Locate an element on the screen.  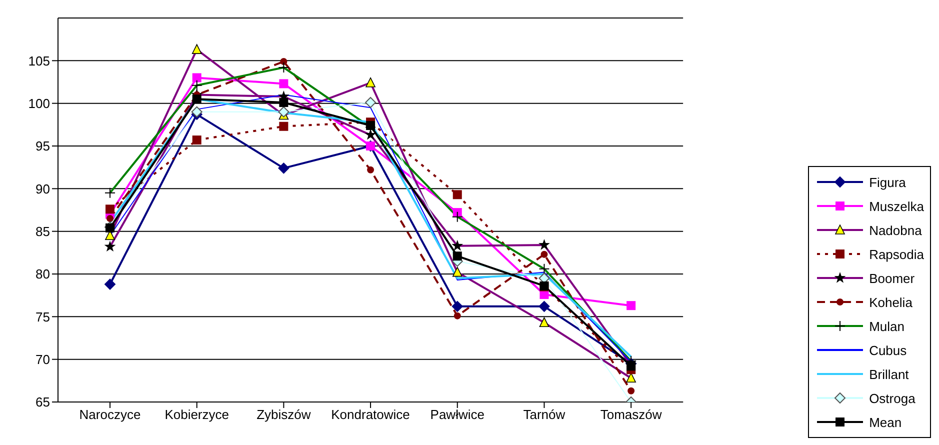
legend-label: Muszelka is located at coordinates (896, 206).